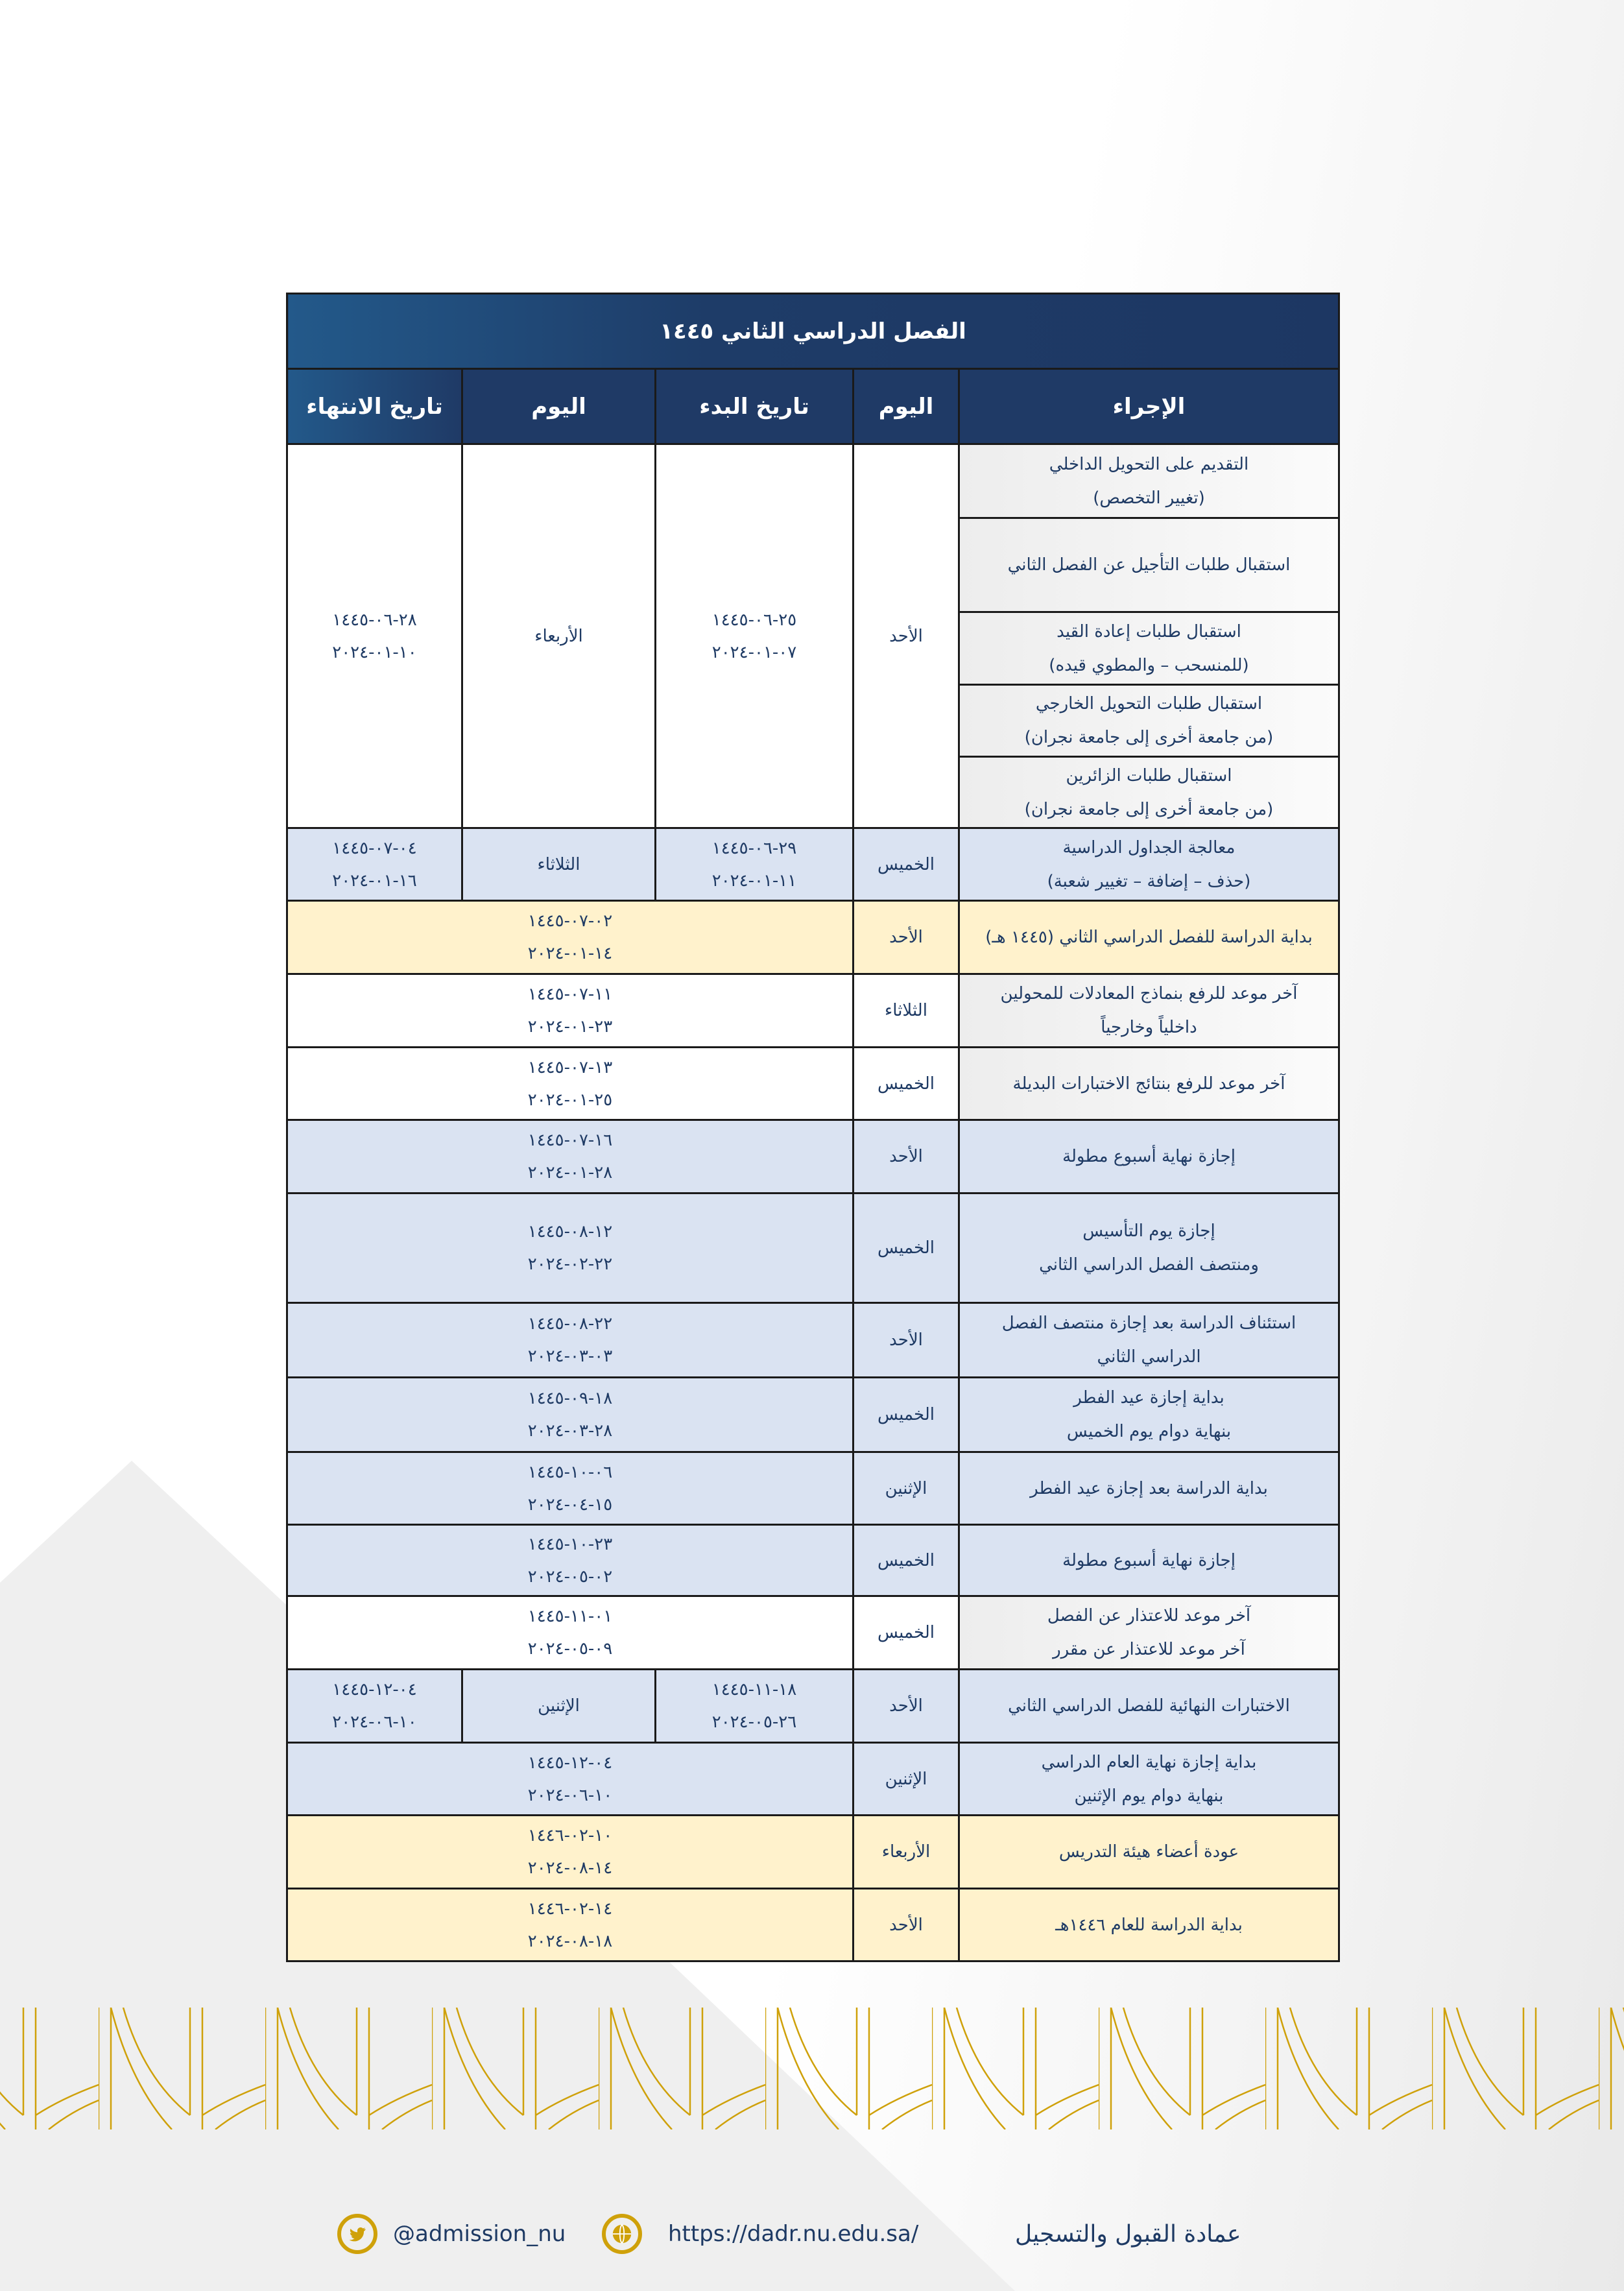  What do you see at coordinates (1149, 1925) in the screenshot?
I see `action-cell: بداية الدراسة للعام ١٤٤٦هـ` at bounding box center [1149, 1925].